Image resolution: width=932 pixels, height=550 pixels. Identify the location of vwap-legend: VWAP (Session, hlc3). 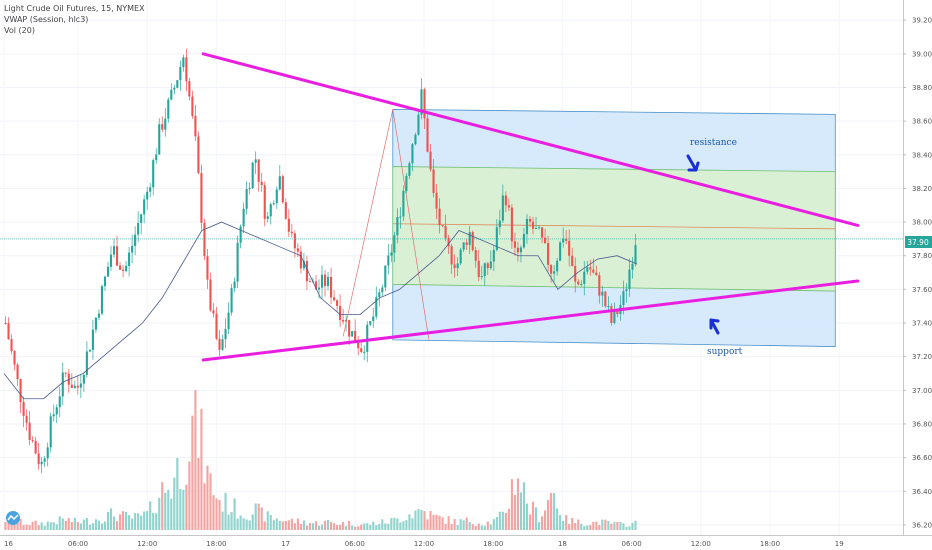
(46, 19).